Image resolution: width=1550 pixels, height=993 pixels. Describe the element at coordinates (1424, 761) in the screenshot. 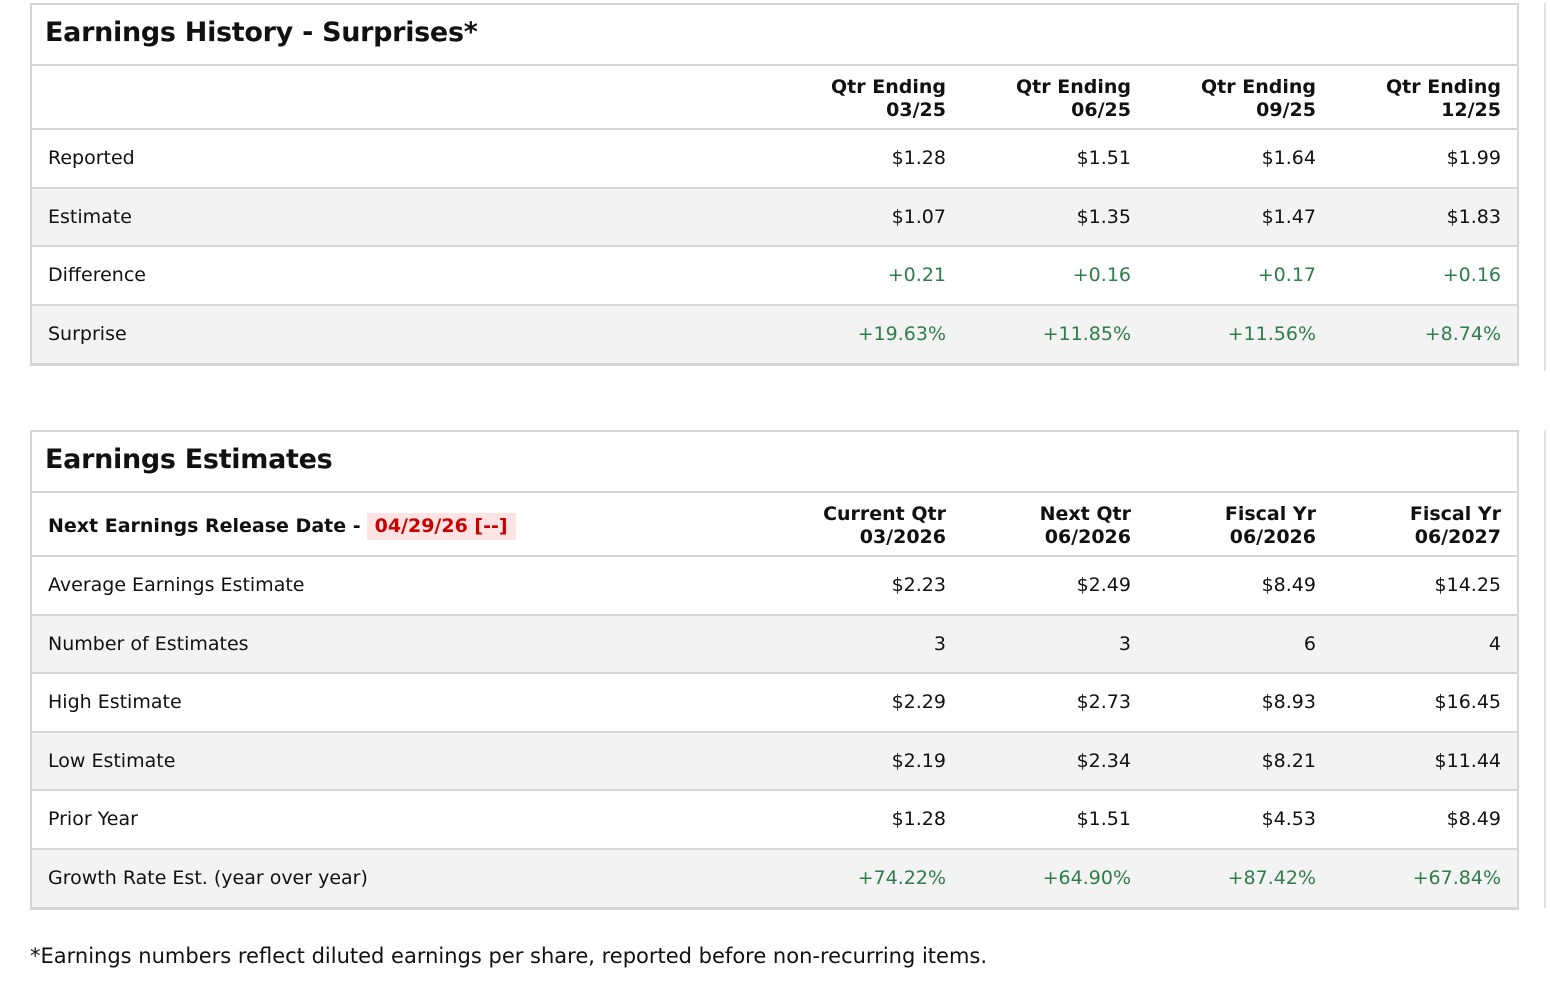

I see `cell-value: $11.44` at that location.